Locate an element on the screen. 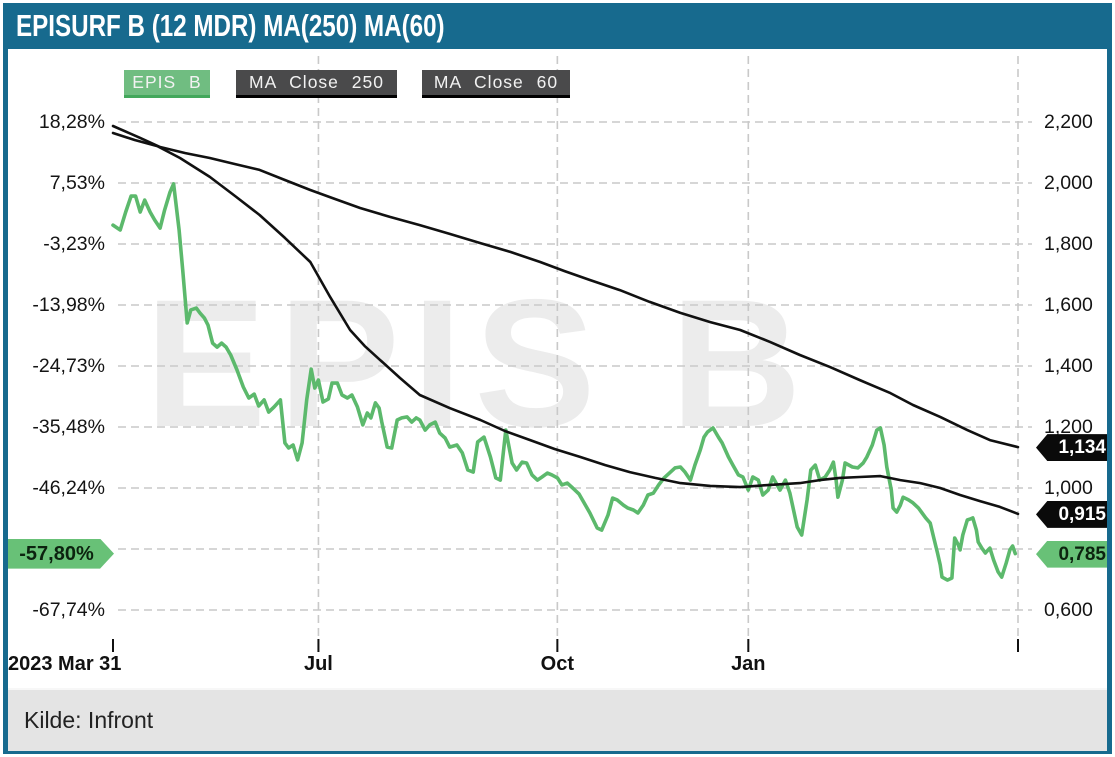 This screenshot has width=1115, height=757. source-bar: Kilde: Infront is located at coordinates (557, 719).